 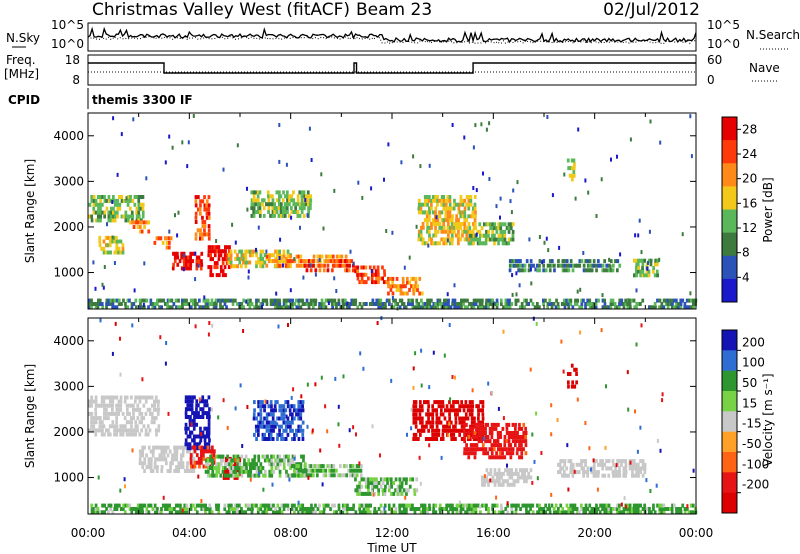 What do you see at coordinates (729, 462) in the screenshot?
I see `velocity-colorbar-swatch` at bounding box center [729, 462].